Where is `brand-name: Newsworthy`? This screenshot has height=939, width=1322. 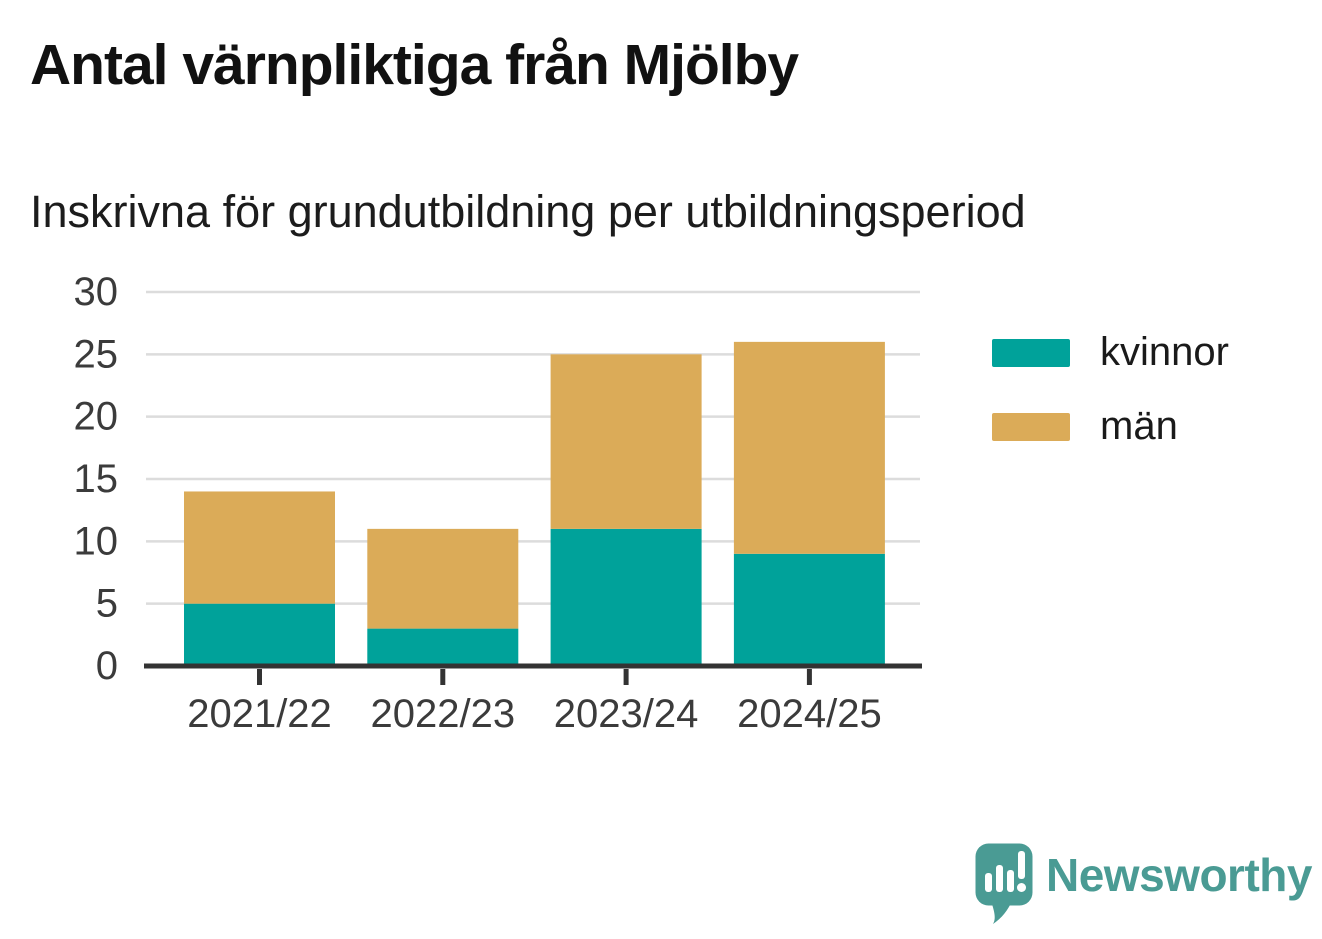
brand-name: Newsworthy is located at coordinates (1179, 875).